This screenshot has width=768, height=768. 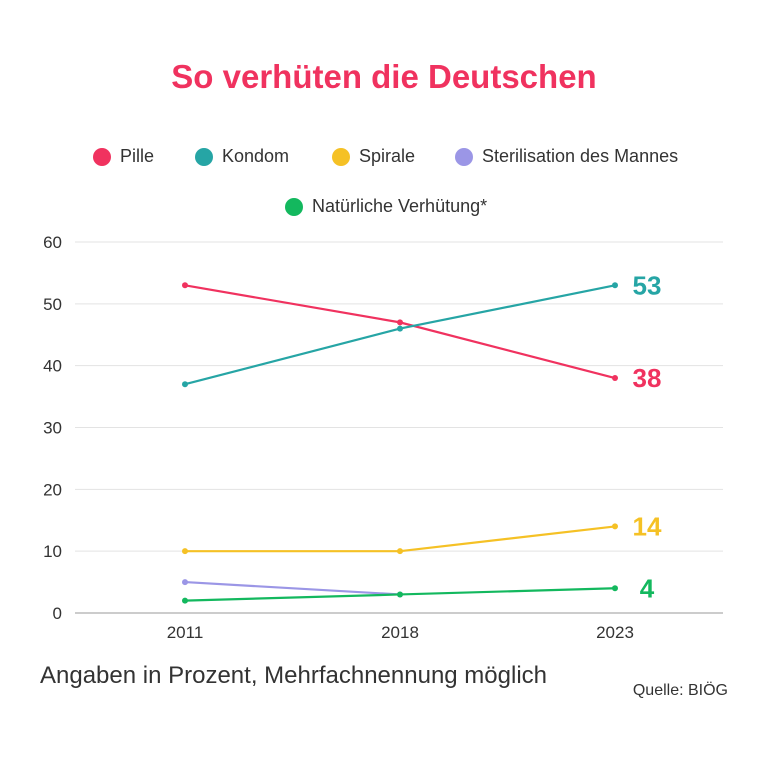 I want to click on x-tick-label: 2018, so click(x=400, y=632).